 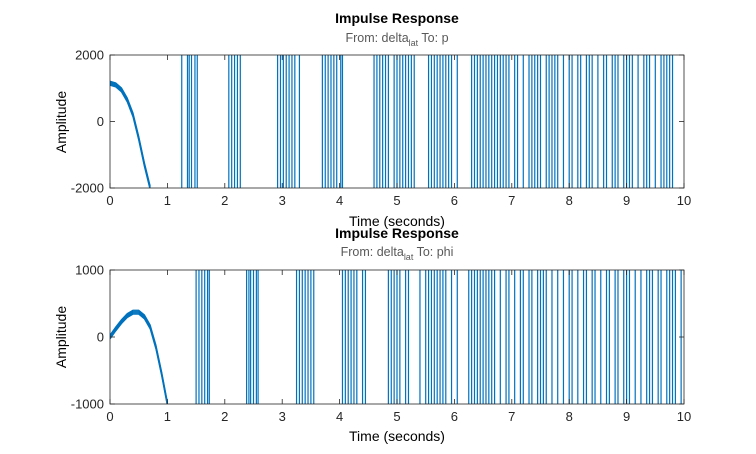 What do you see at coordinates (89, 55) in the screenshot?
I see `y-tick-label: 2000` at bounding box center [89, 55].